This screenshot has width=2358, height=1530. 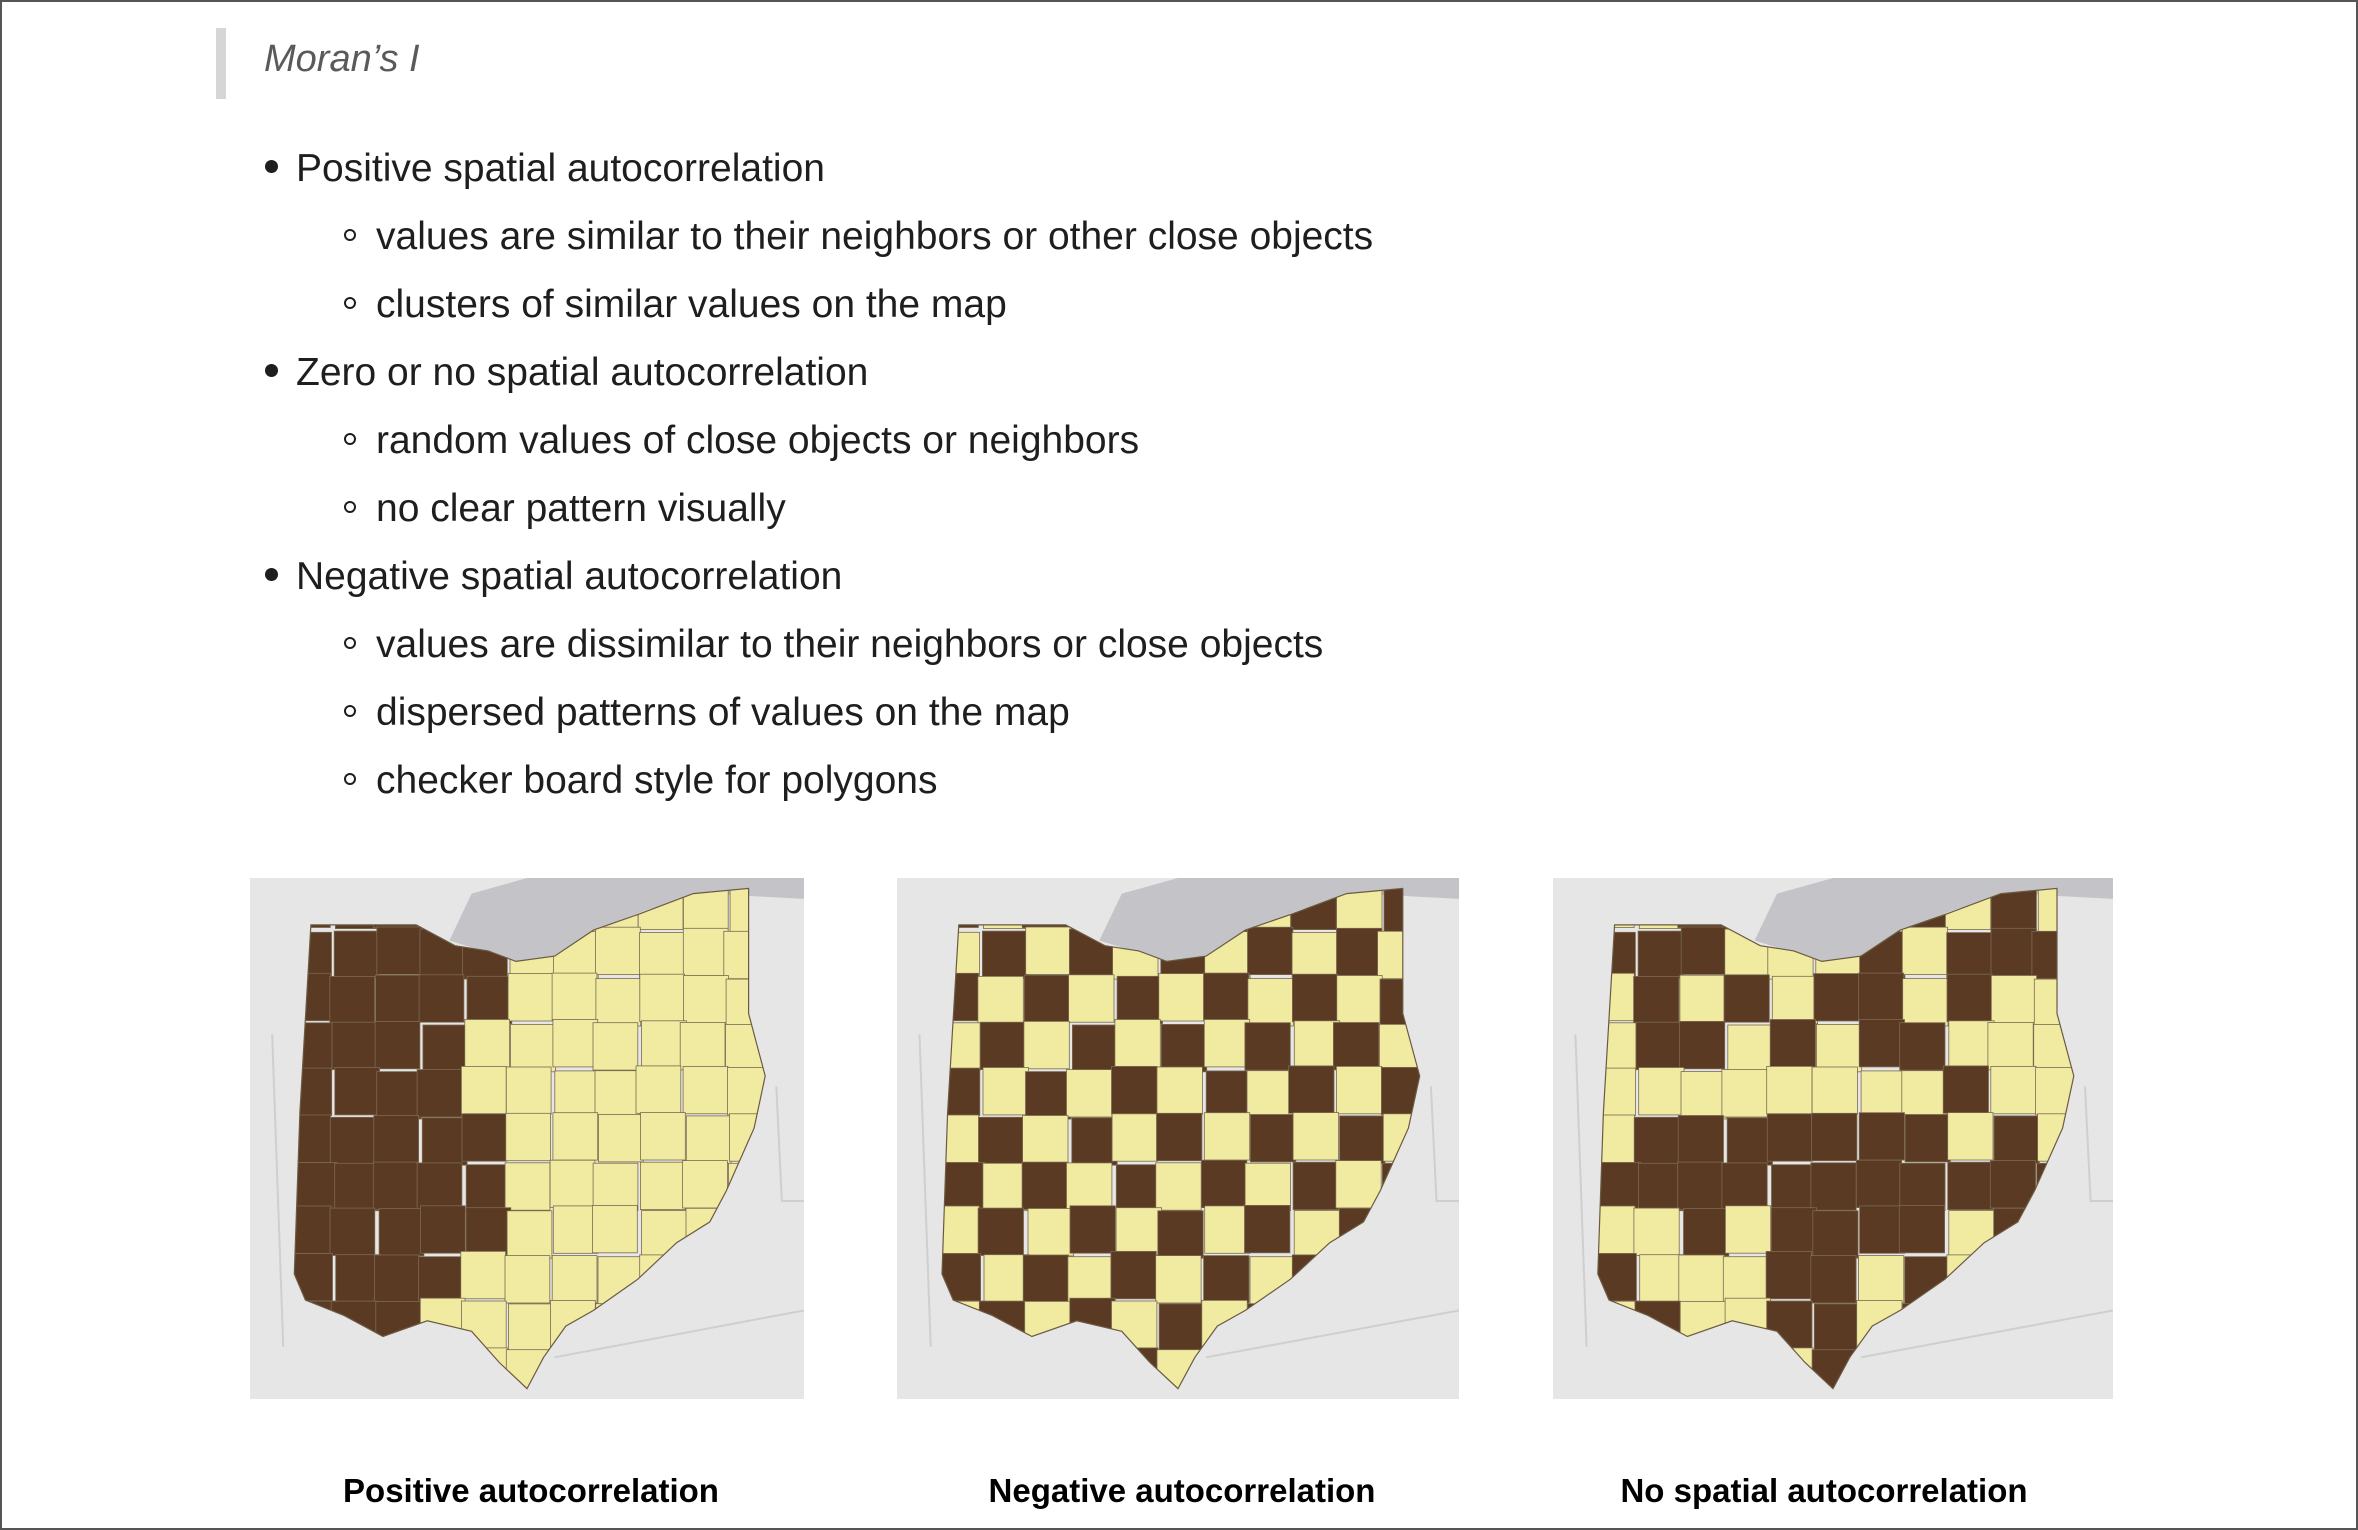 I want to click on heading-accent-bar, so click(x=221, y=63).